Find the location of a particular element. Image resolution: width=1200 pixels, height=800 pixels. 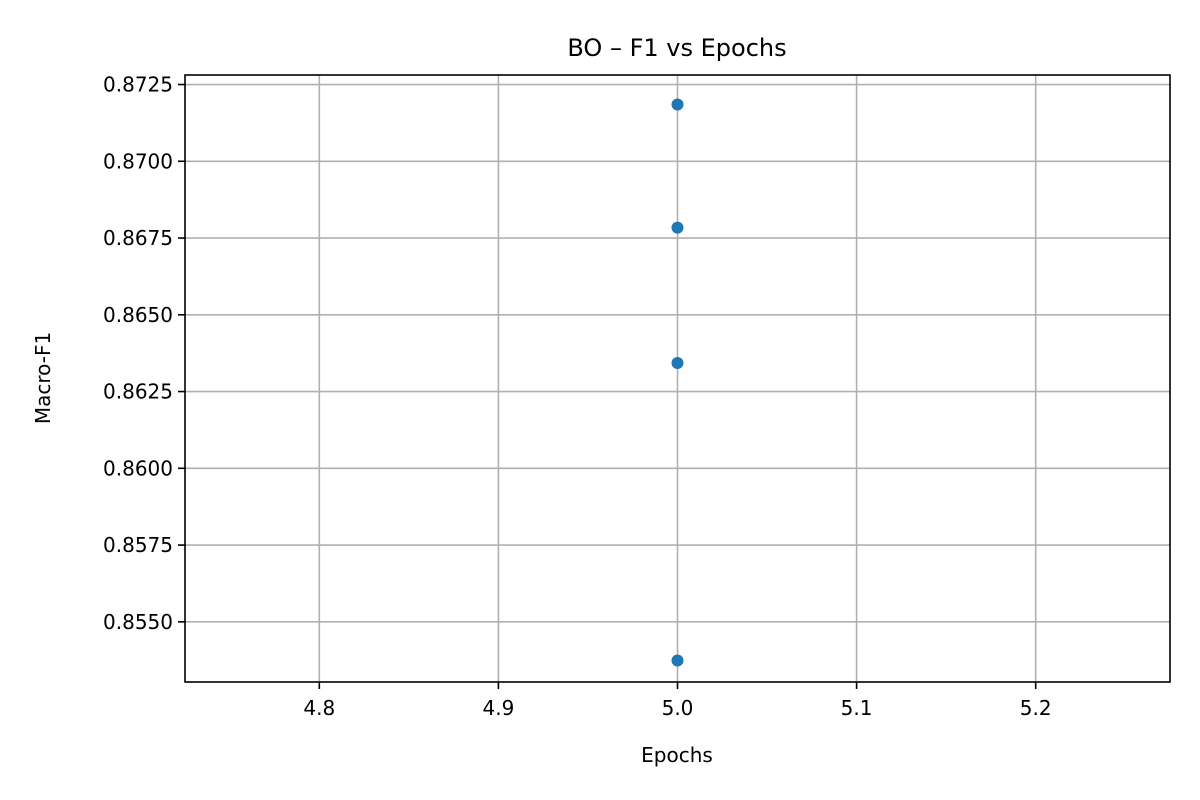

y-tick-label: 0.8650 is located at coordinates (138, 315).